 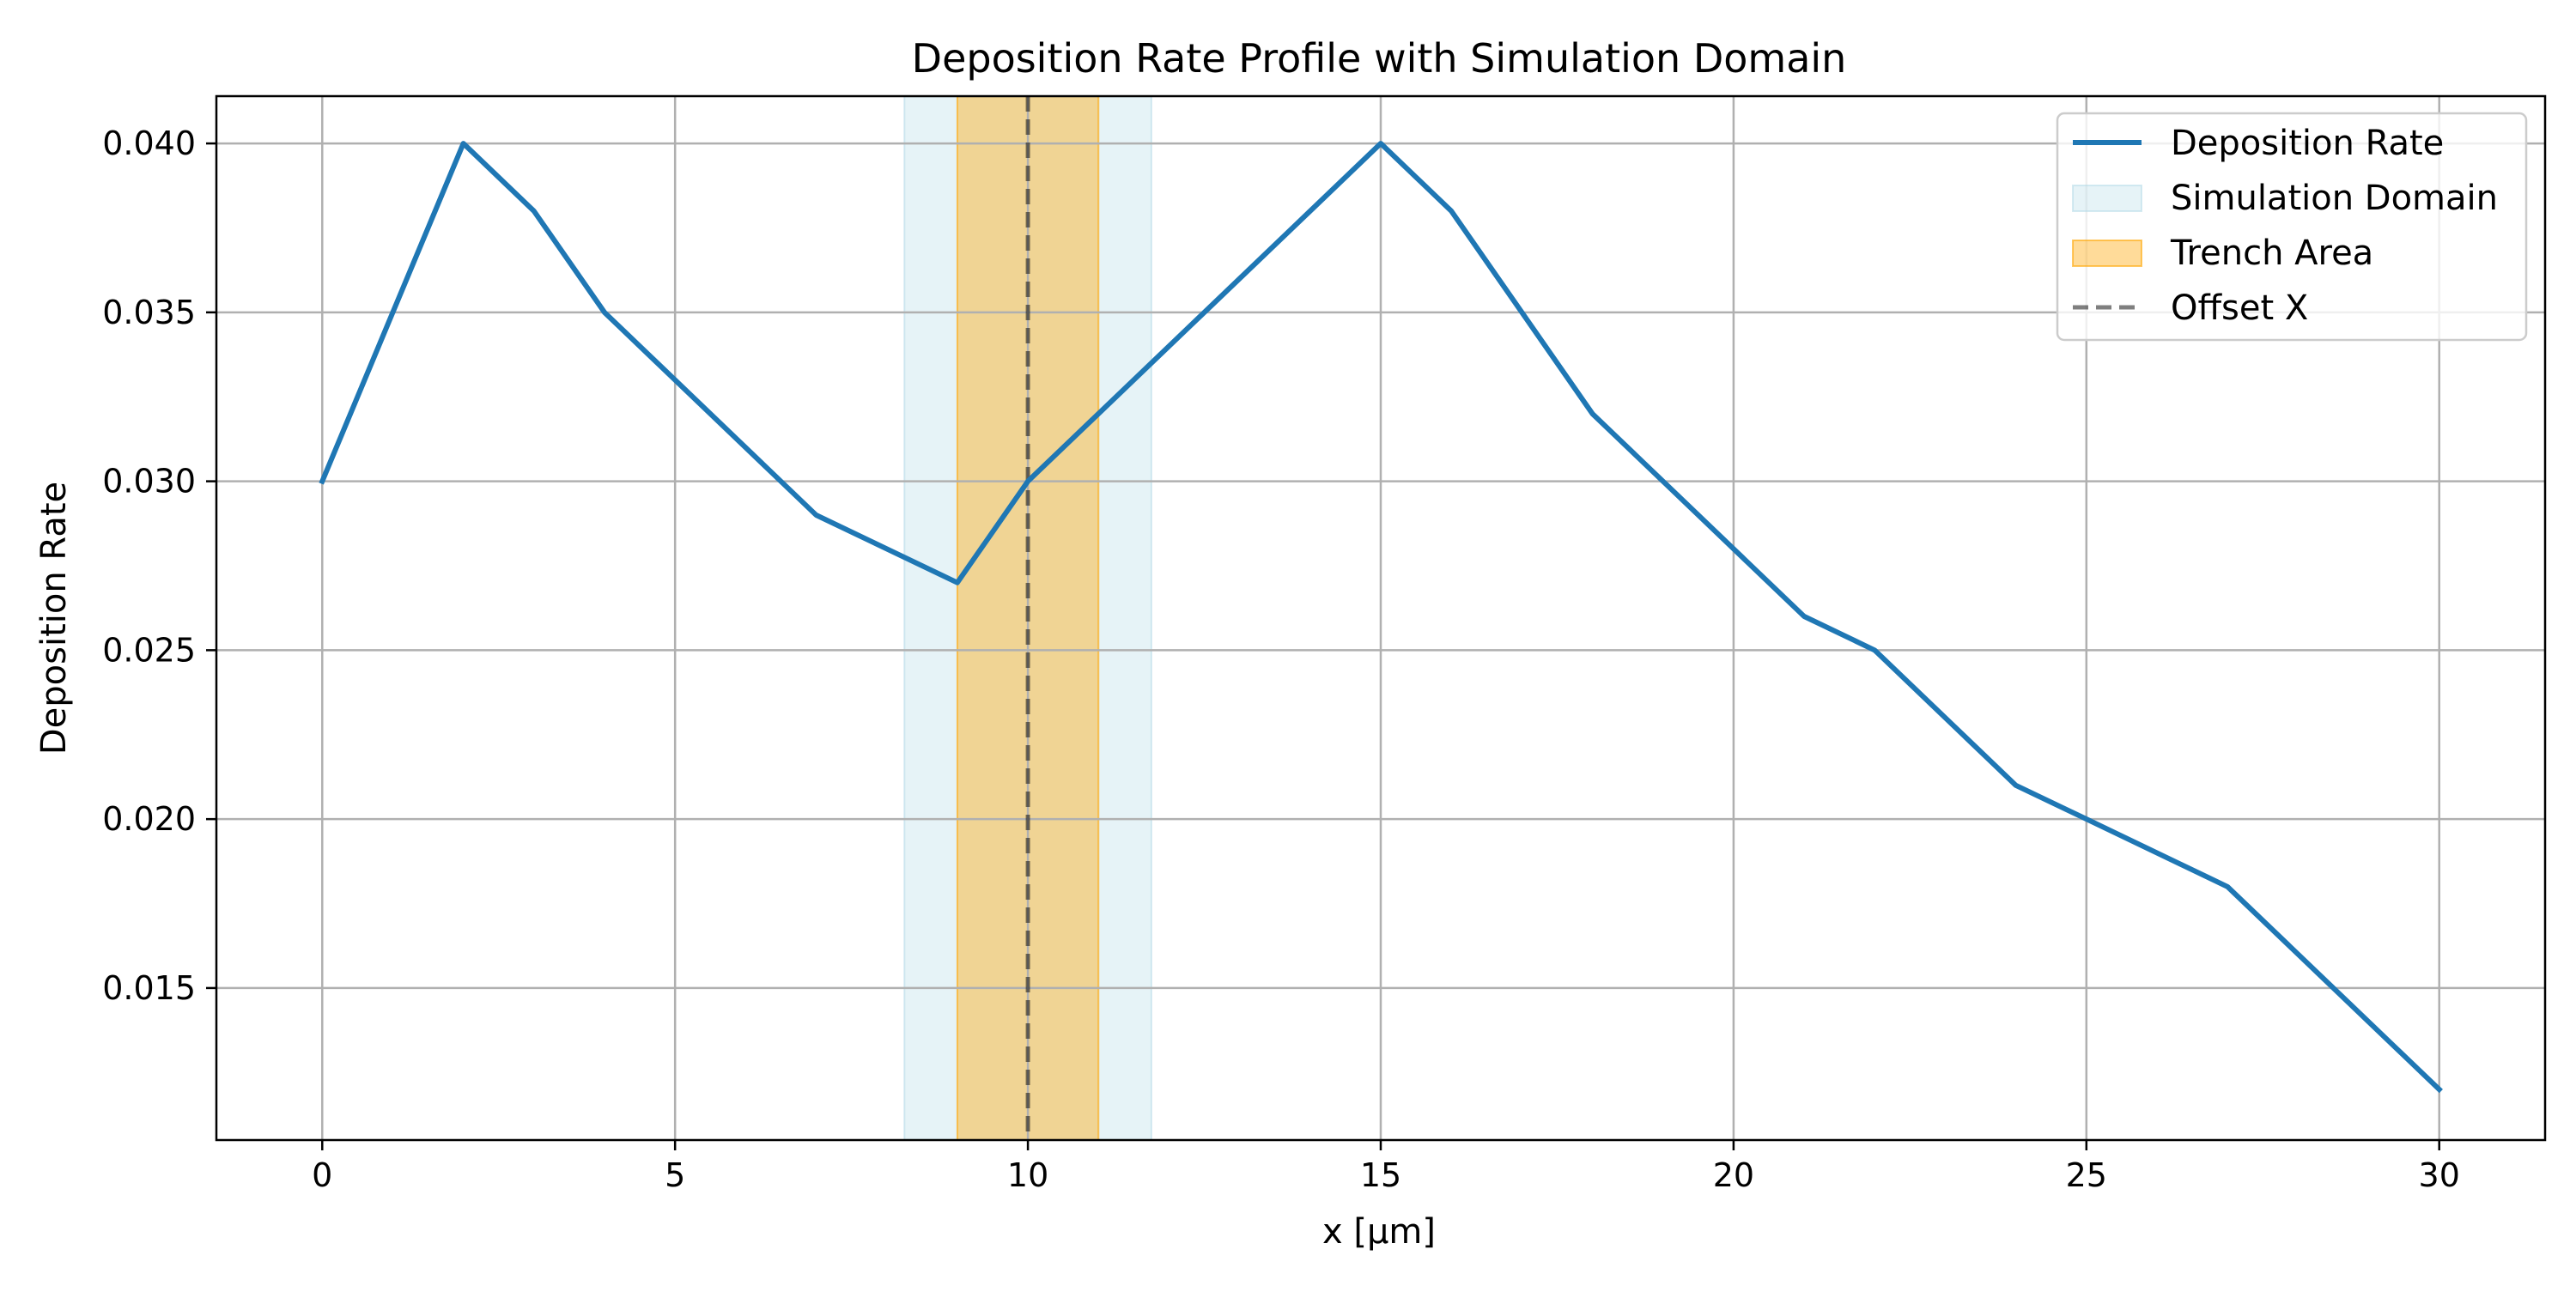 What do you see at coordinates (149, 481) in the screenshot?
I see `y-tick-label: 0.030` at bounding box center [149, 481].